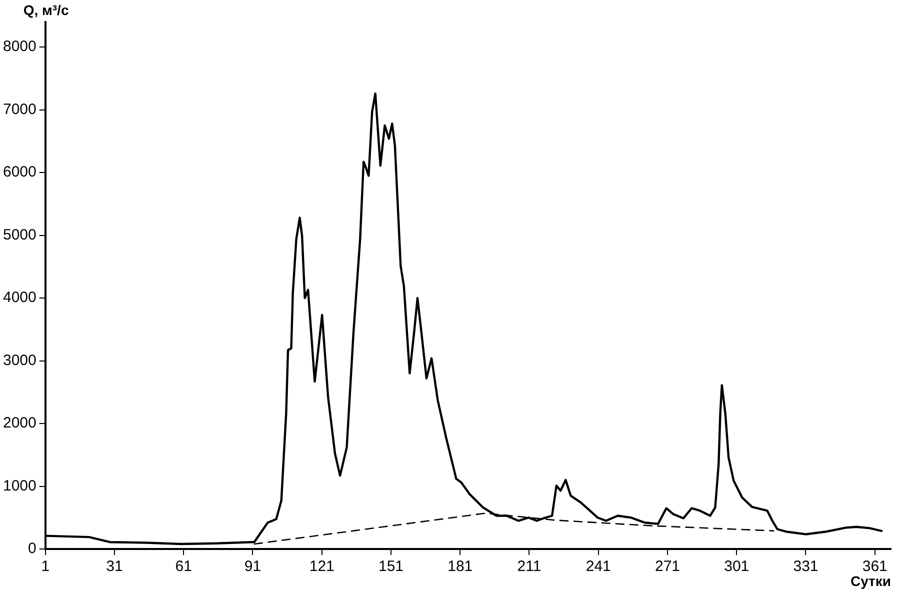 The image size is (899, 599). I want to click on y-tick-label: 0, so click(32, 549).